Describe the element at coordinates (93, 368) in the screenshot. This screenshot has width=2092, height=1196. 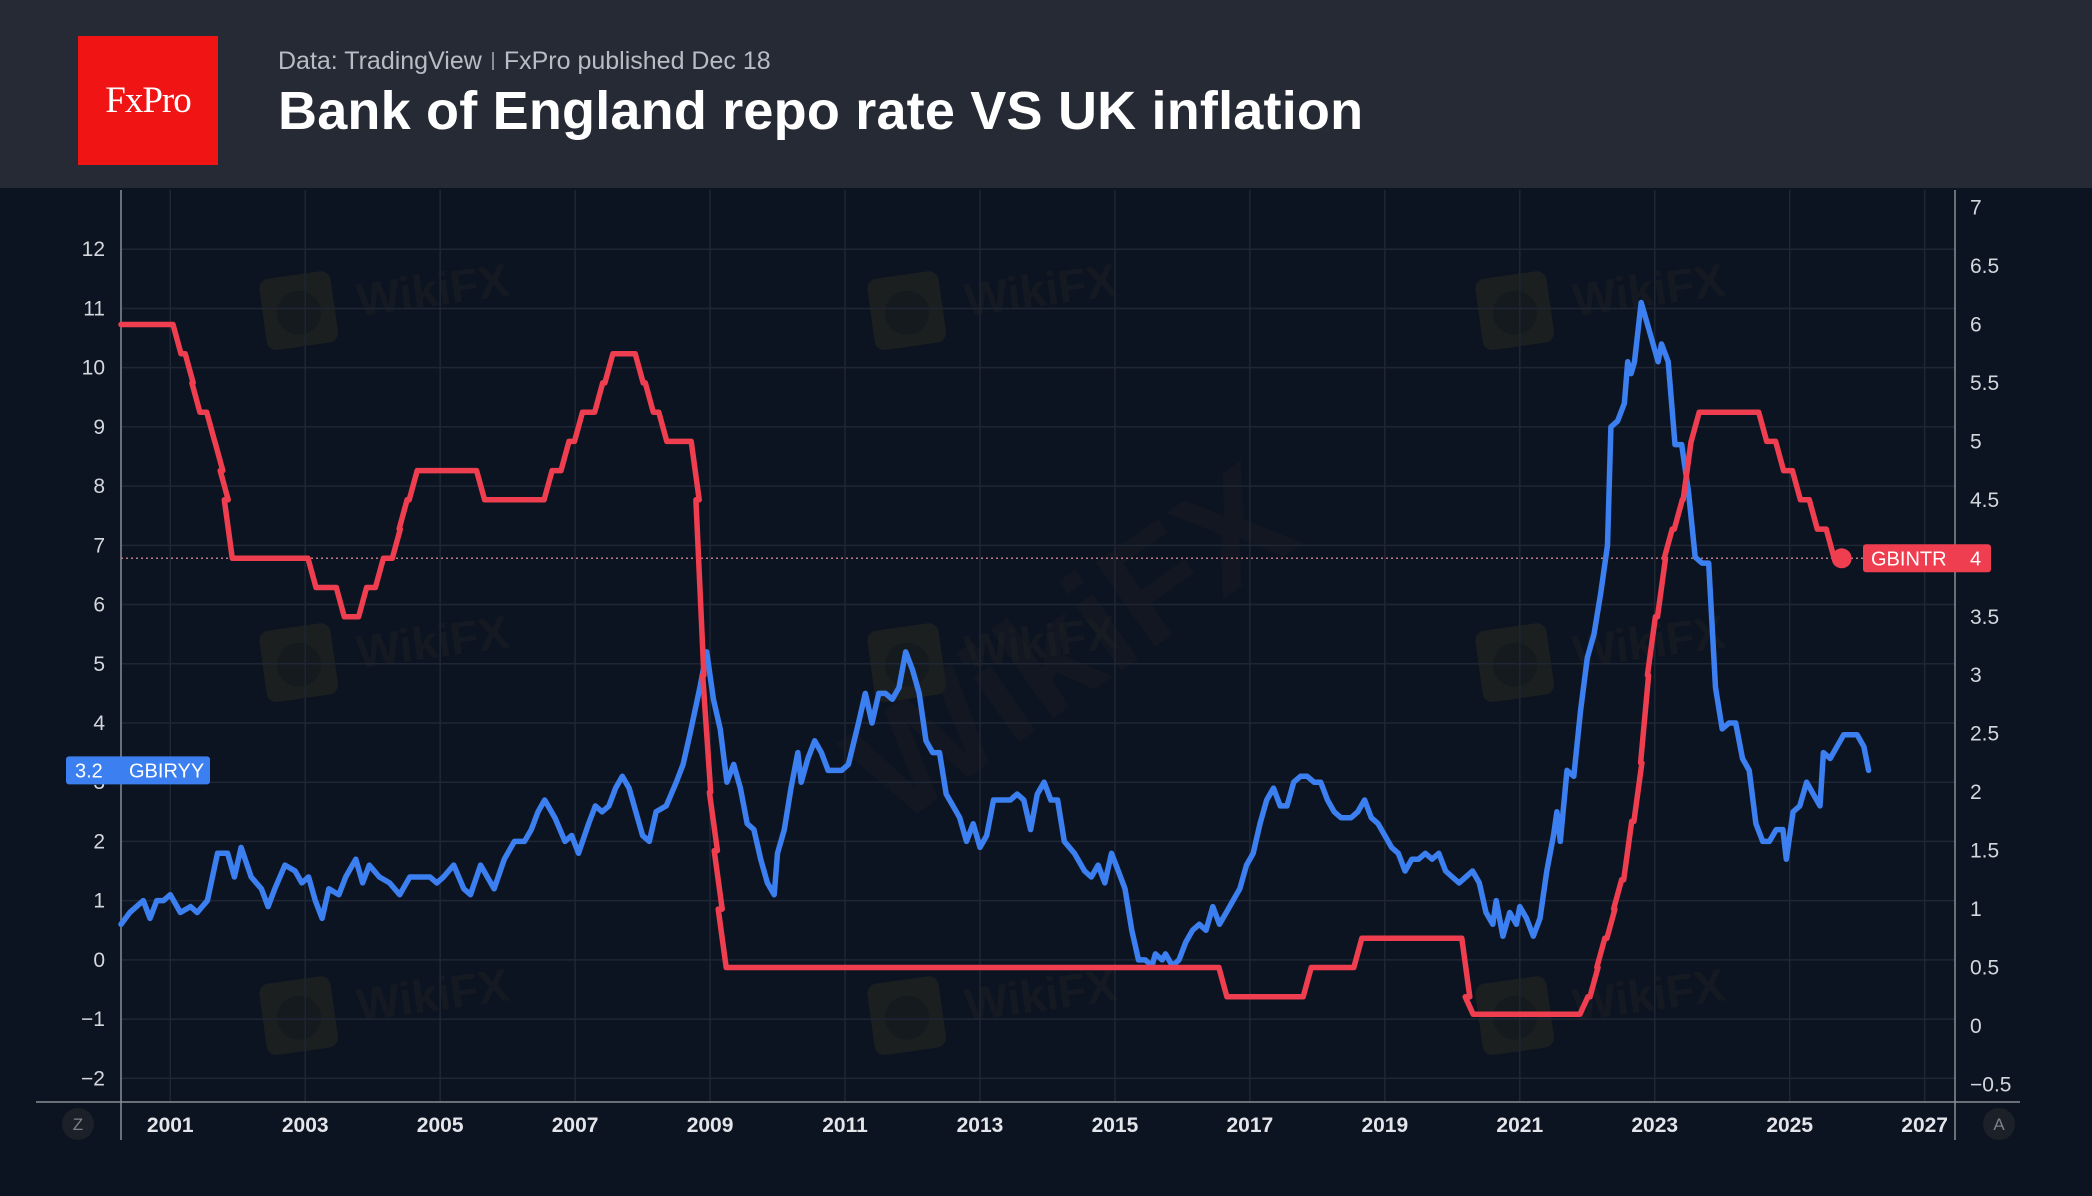
I see `left-axis-tick-label: 10` at that location.